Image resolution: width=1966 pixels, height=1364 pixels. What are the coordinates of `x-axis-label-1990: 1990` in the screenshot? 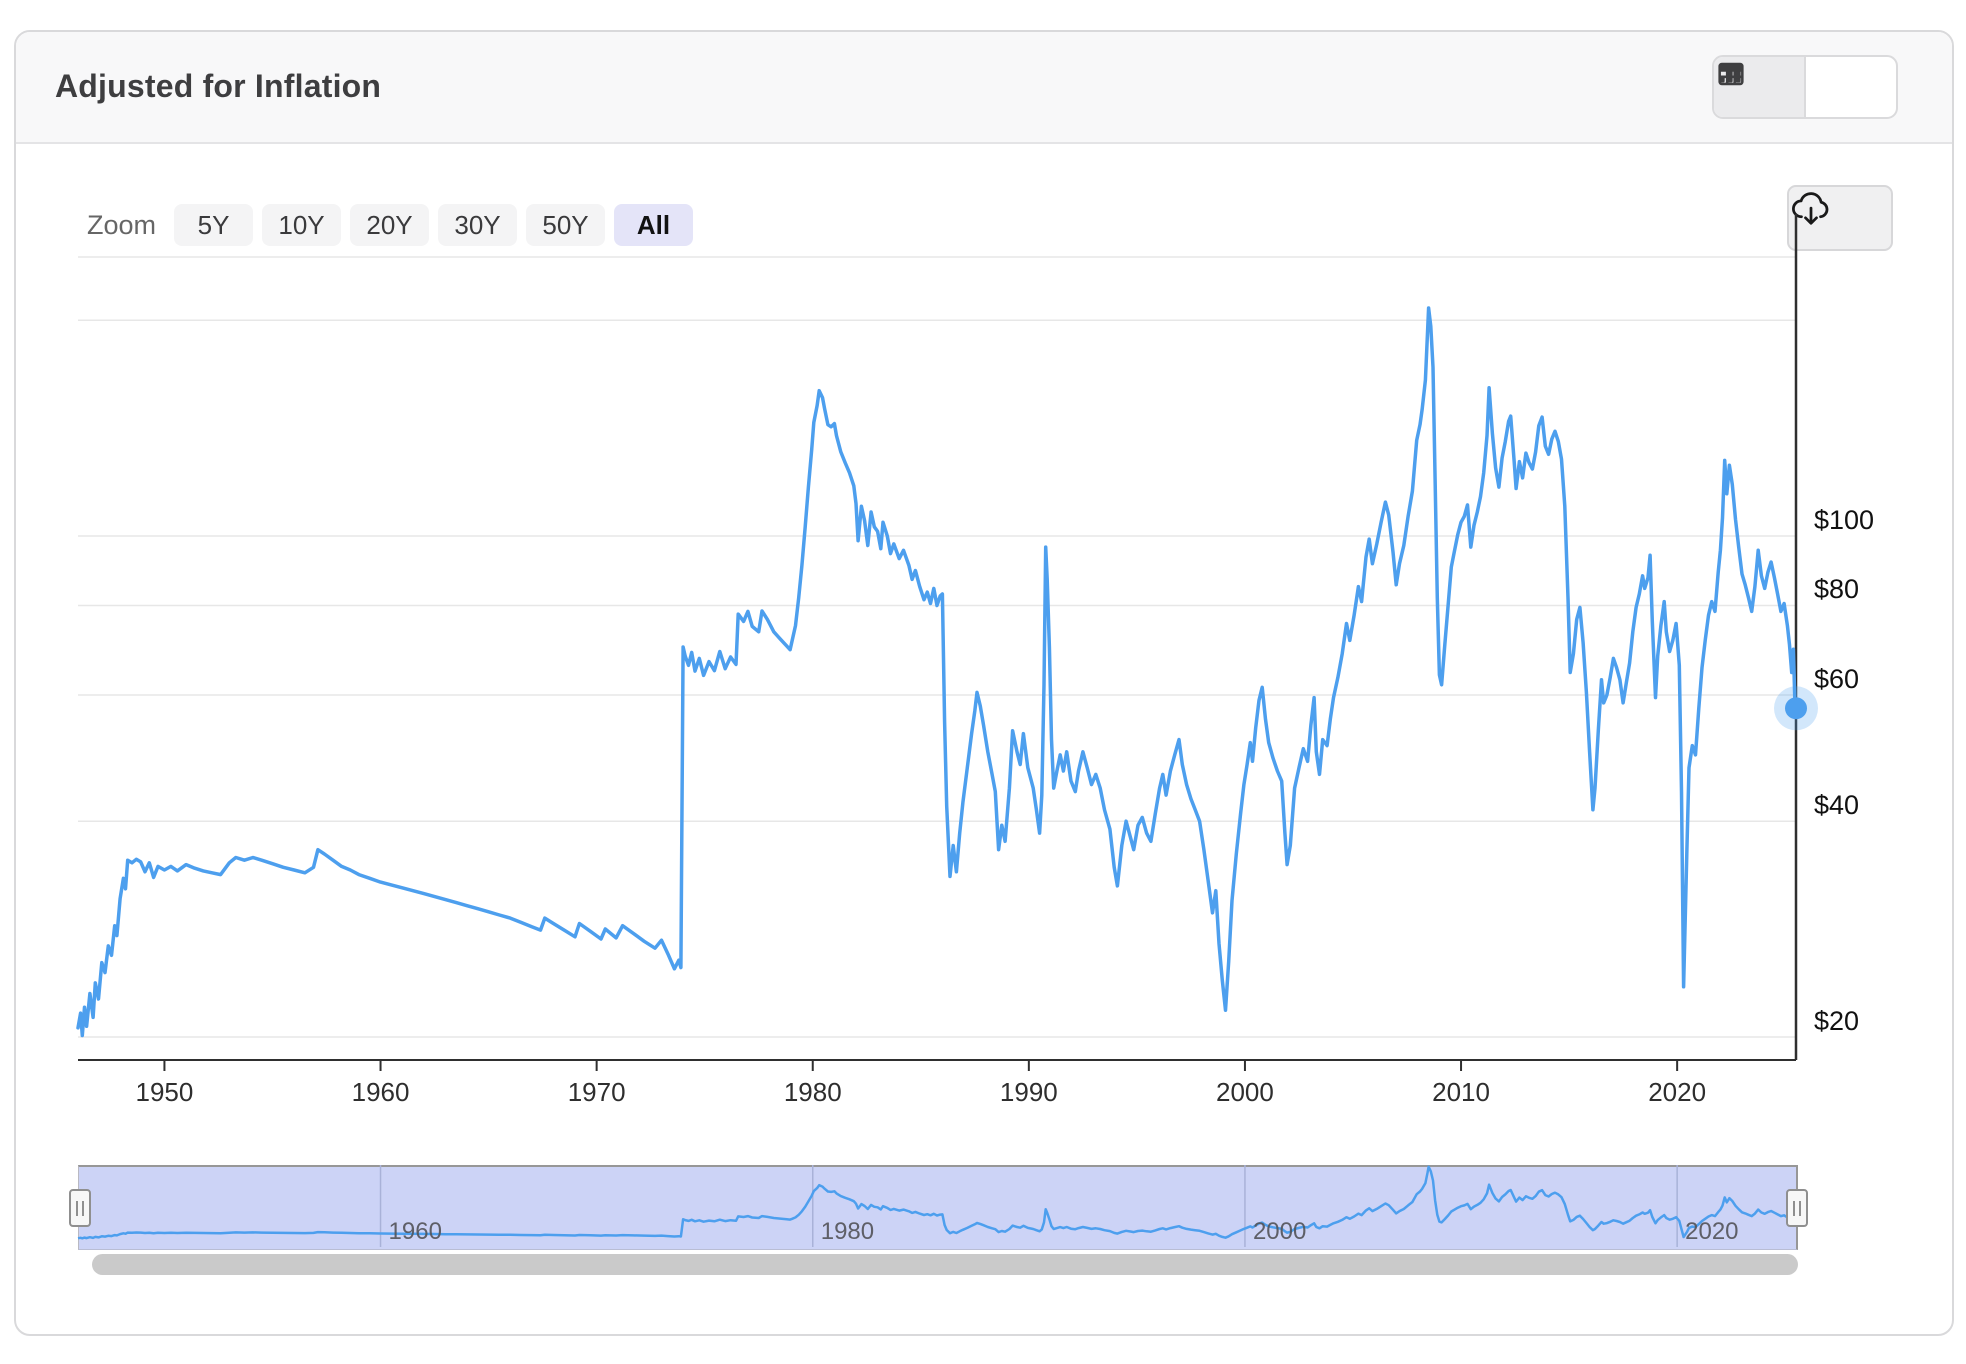 It's located at (1028, 1092).